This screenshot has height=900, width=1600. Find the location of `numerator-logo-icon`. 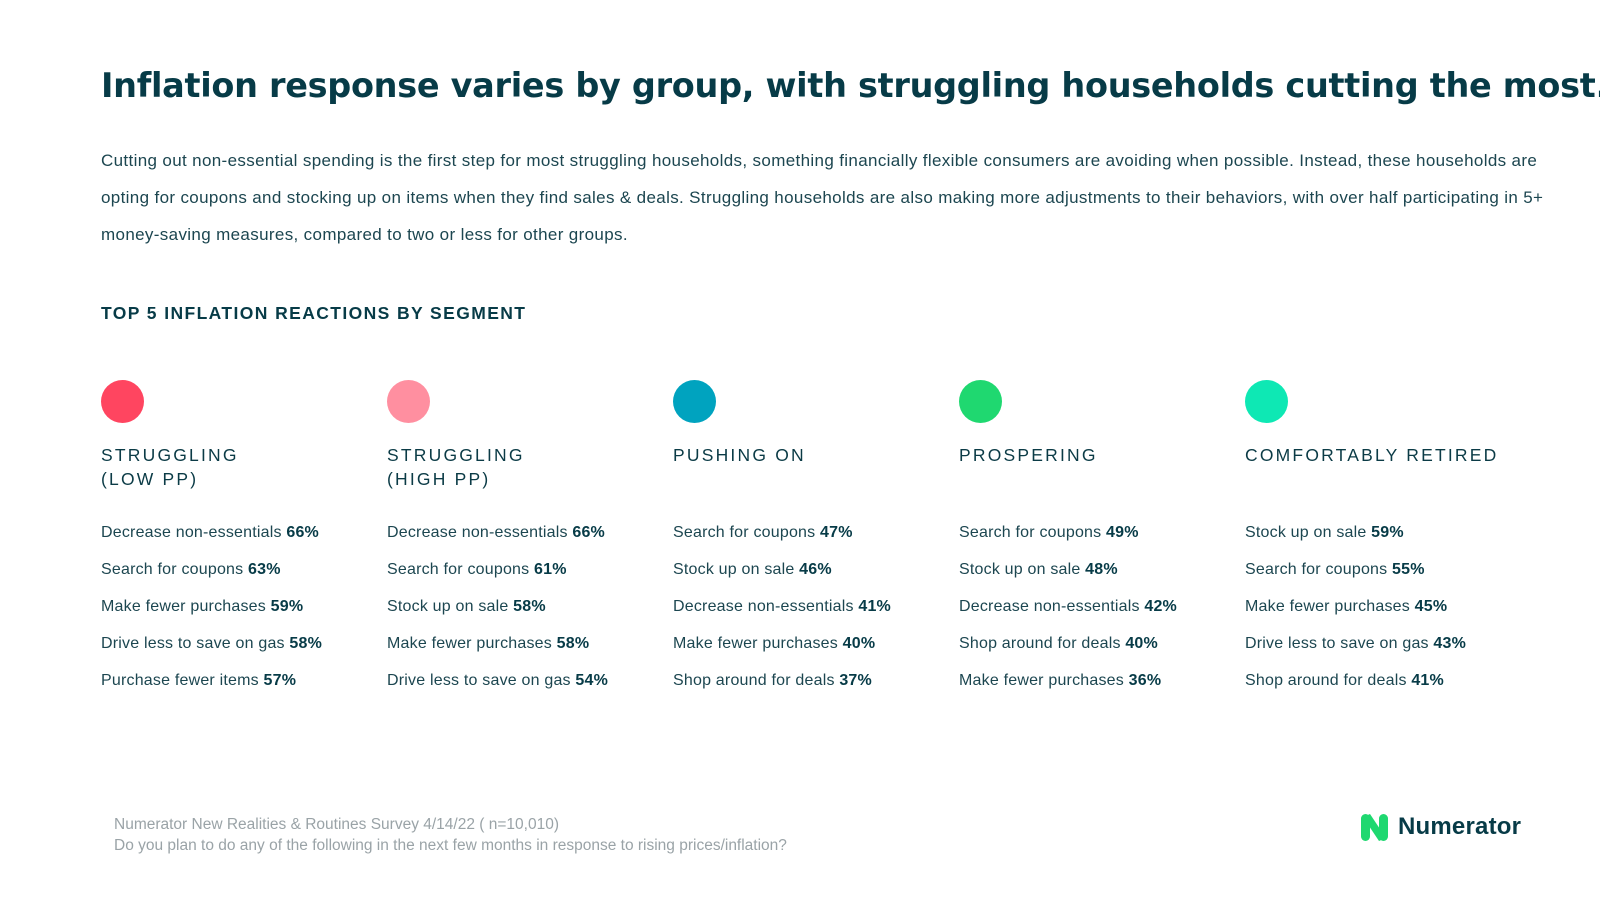

numerator-logo-icon is located at coordinates (1374, 827).